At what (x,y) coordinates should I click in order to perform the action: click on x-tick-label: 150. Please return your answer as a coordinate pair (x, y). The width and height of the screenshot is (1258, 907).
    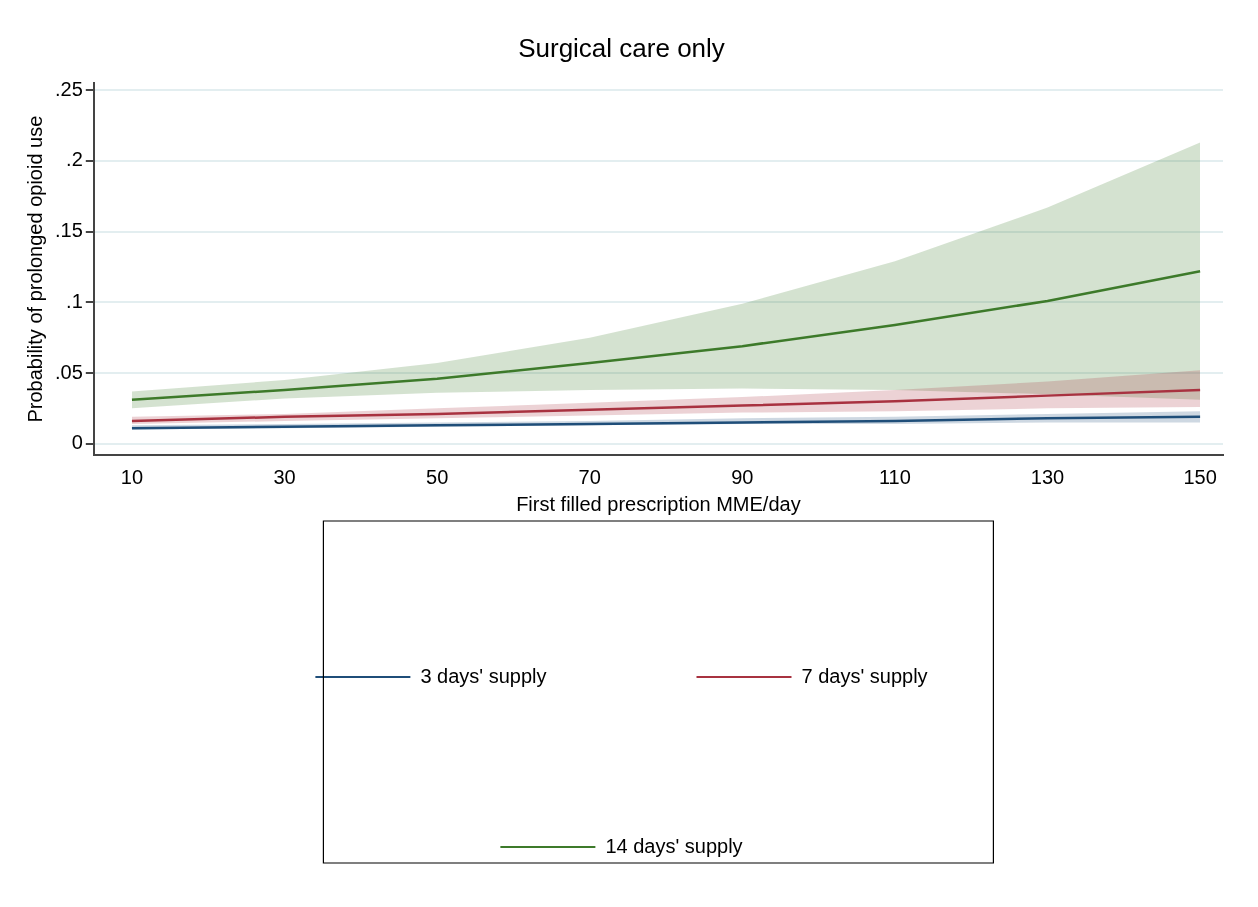
    Looking at the image, I should click on (1200, 476).